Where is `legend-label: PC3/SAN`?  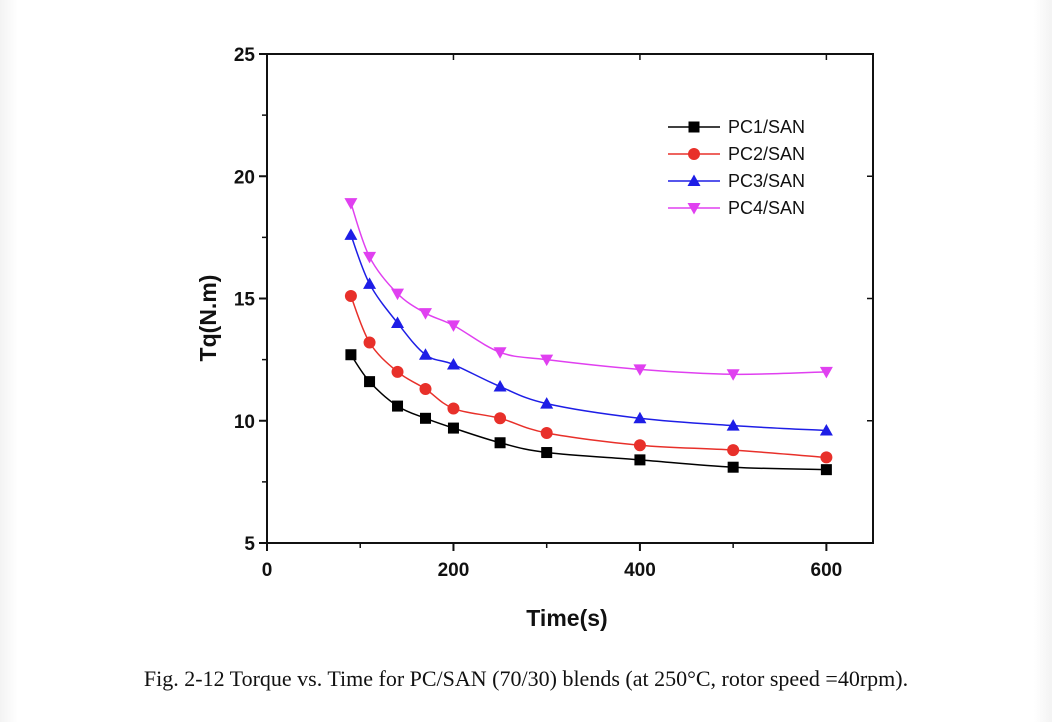
legend-label: PC3/SAN is located at coordinates (766, 181).